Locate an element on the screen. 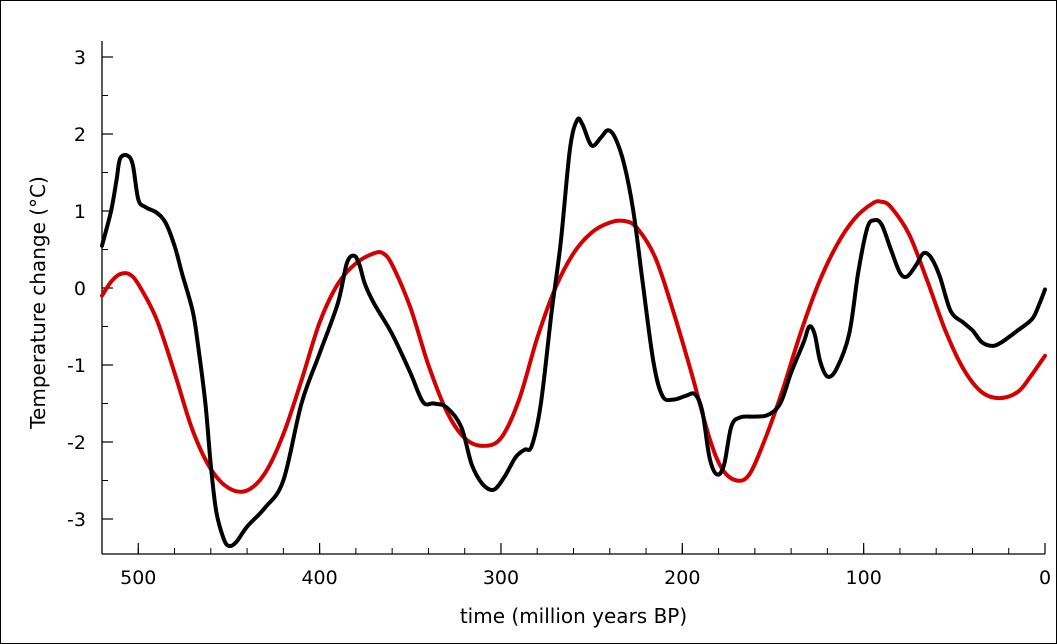  y-tick-label: 3 is located at coordinates (80, 58).